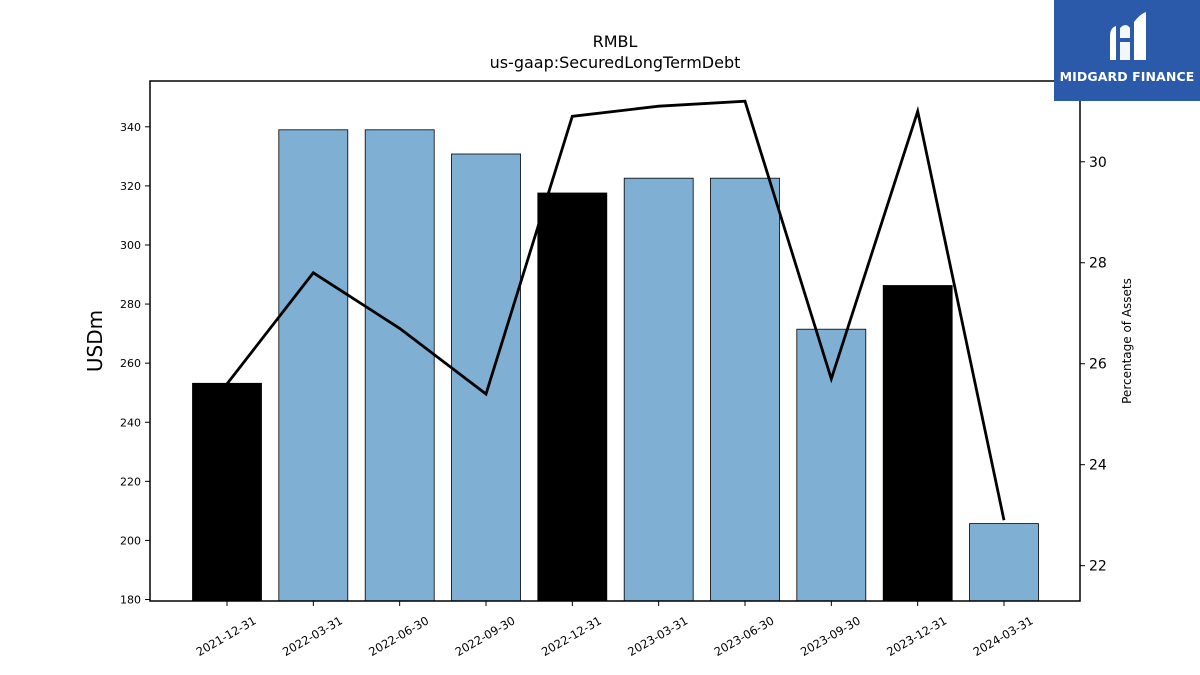 The width and height of the screenshot is (1200, 675). Describe the element at coordinates (398, 636) in the screenshot. I see `x-tick-label-2022-06-30: 2022-06-30` at that location.